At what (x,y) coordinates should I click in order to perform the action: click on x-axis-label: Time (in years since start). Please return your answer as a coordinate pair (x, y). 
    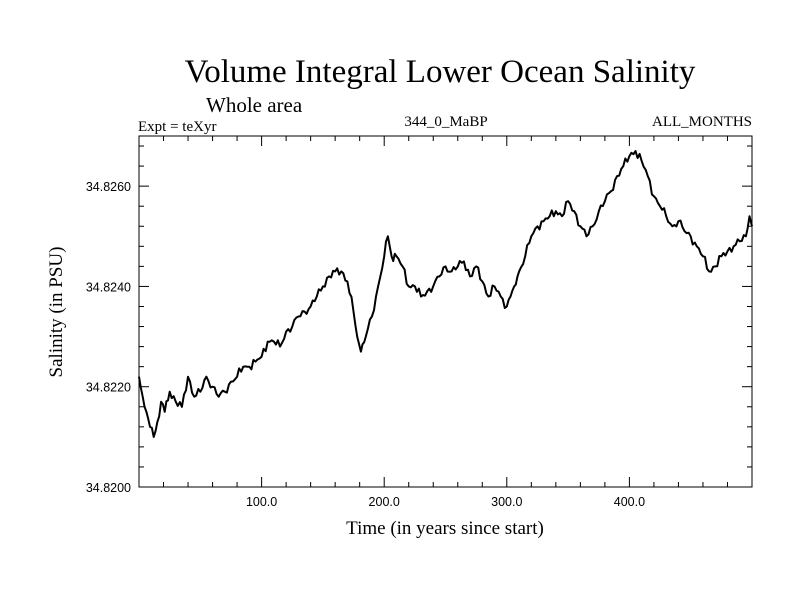
    Looking at the image, I should click on (445, 528).